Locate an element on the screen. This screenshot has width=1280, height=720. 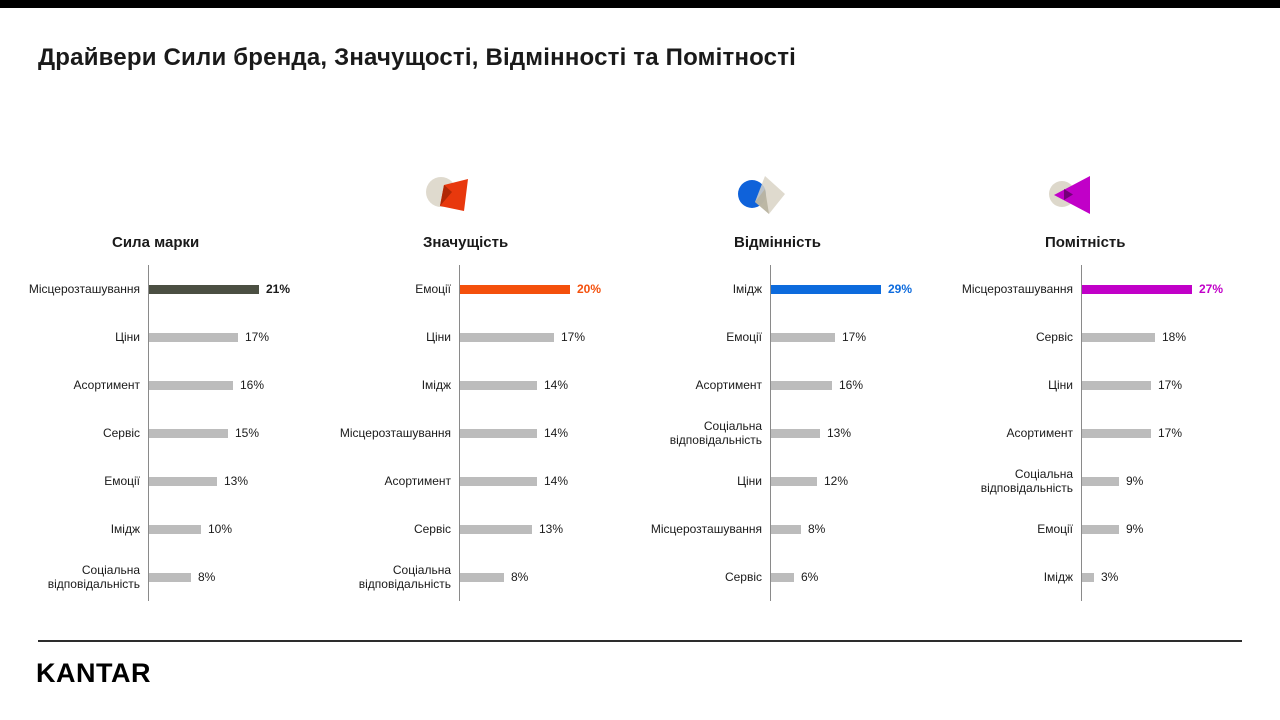
value-label: 16% is located at coordinates (252, 385).